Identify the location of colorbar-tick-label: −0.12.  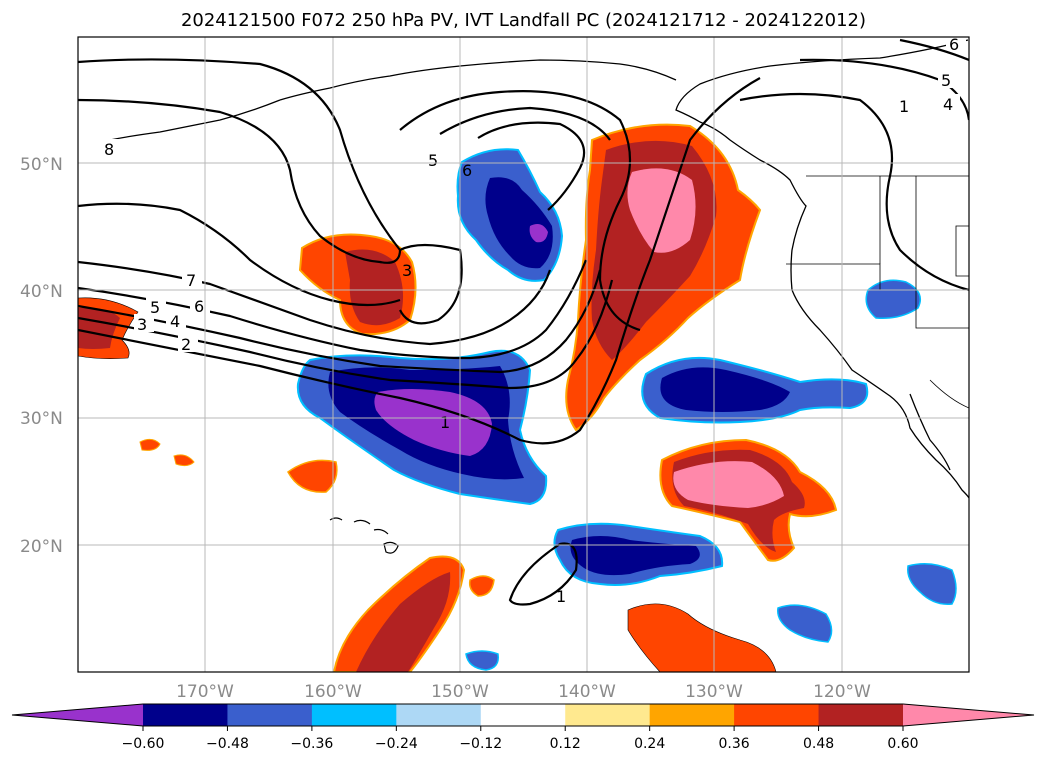
(480, 744).